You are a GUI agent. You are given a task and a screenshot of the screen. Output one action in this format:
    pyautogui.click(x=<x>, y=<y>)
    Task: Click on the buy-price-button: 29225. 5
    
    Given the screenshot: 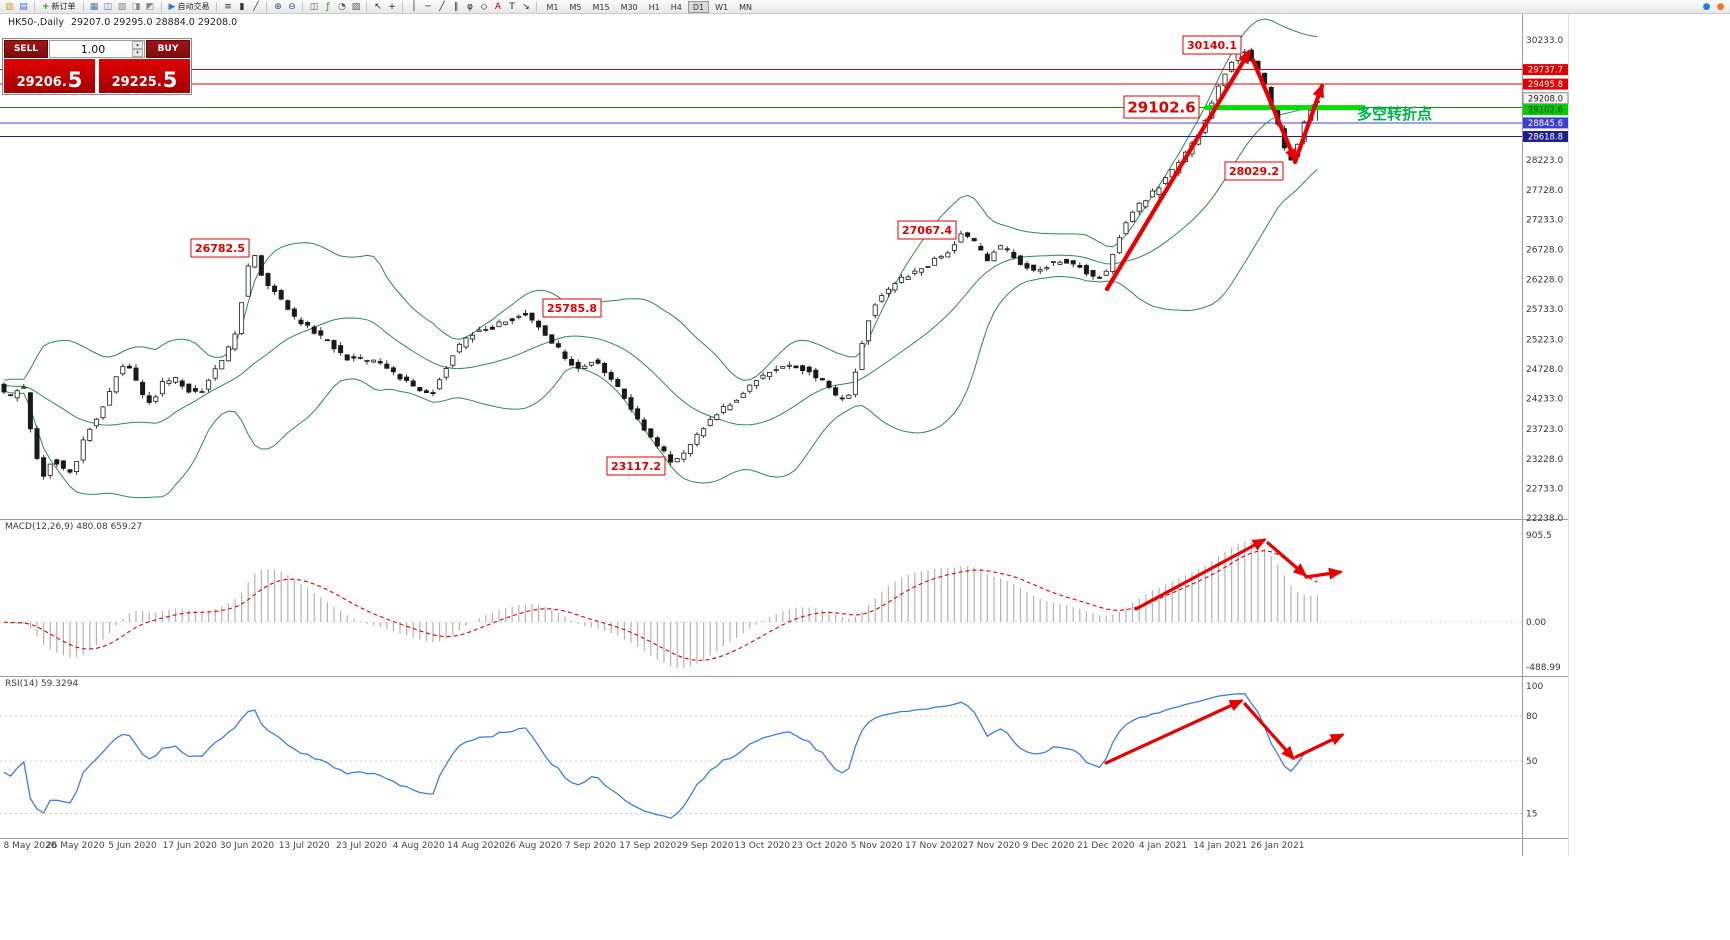 What is the action you would take?
    pyautogui.click(x=144, y=76)
    